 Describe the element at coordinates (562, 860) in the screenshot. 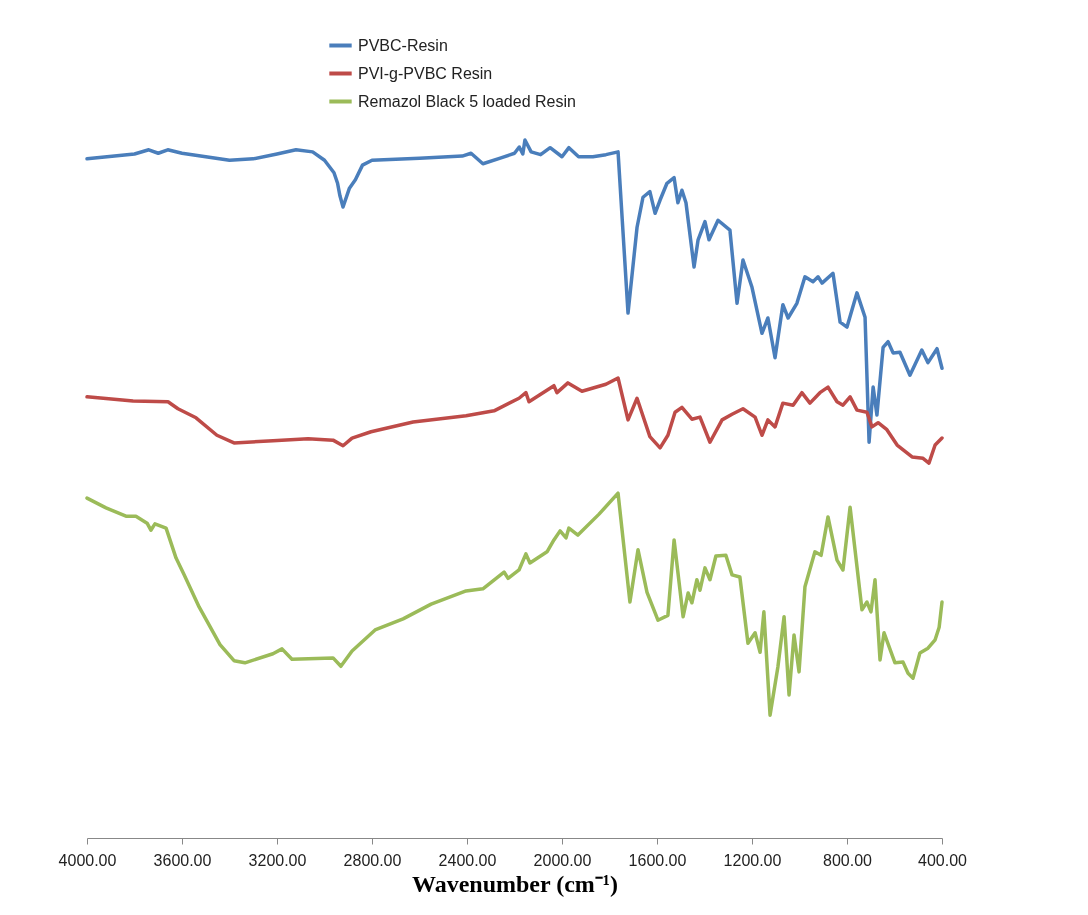

I see `x-tick-label: 2000.00` at that location.